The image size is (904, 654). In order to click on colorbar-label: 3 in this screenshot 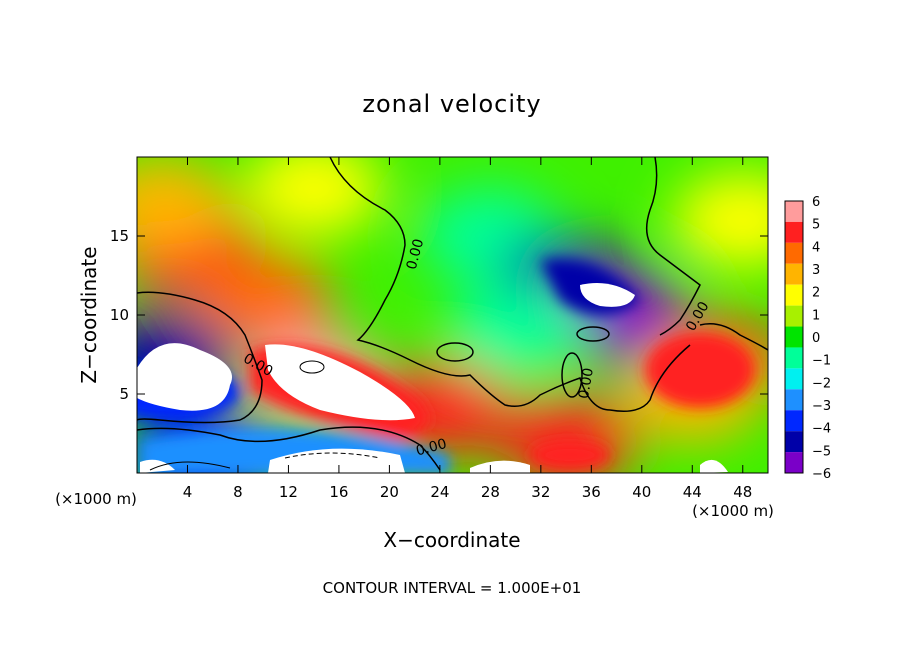, I will do `click(816, 270)`.